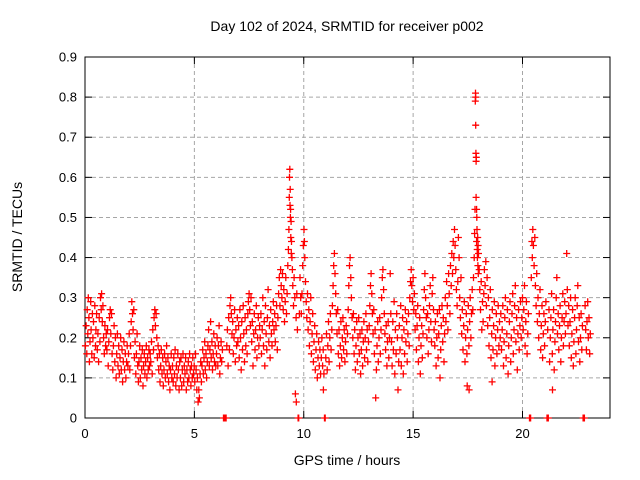  I want to click on x-axis-label: GPS time / hours, so click(347, 460).